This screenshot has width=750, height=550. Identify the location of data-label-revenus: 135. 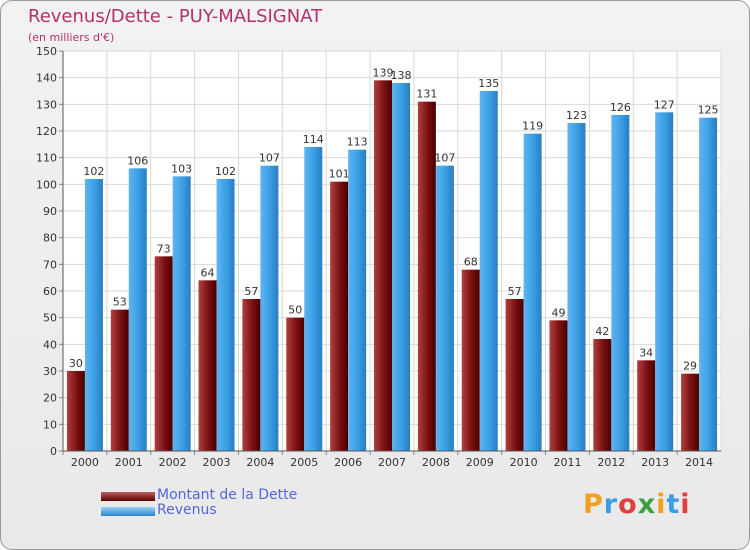
(488, 83).